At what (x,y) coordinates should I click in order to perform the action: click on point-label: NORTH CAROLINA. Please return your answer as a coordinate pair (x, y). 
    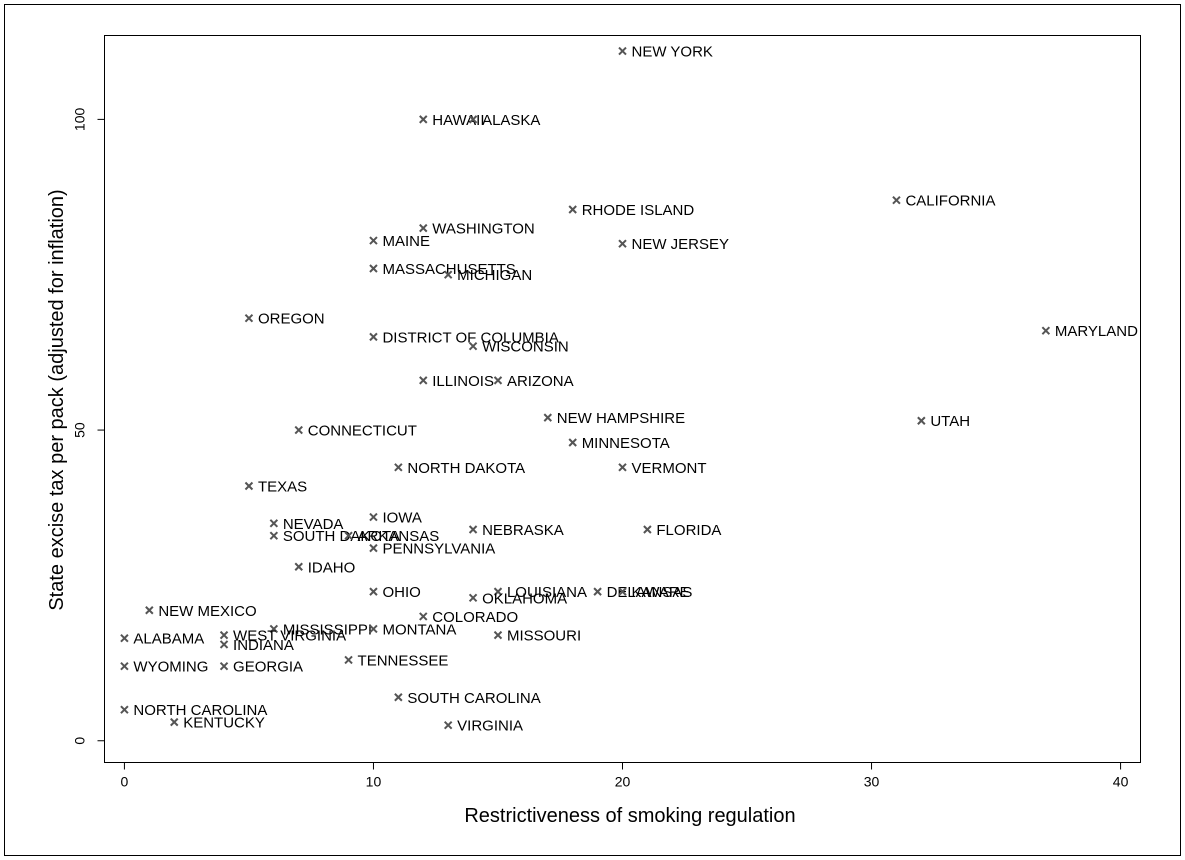
    Looking at the image, I should click on (200, 710).